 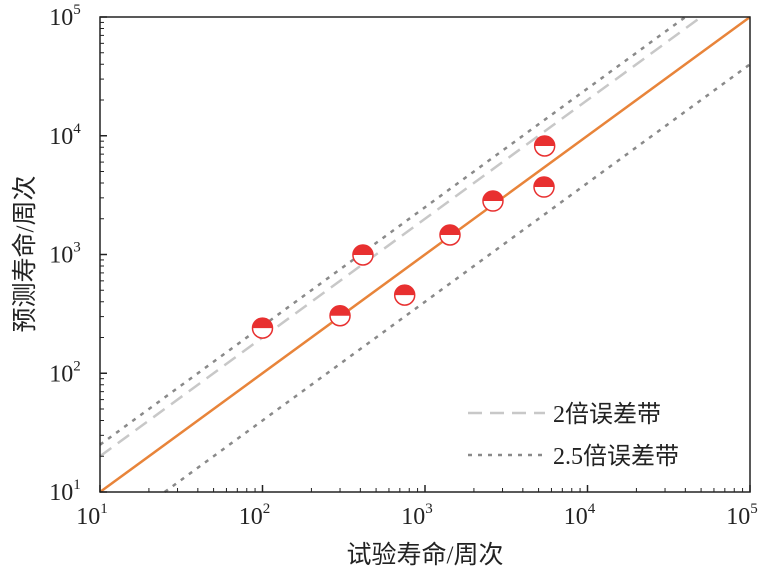 I want to click on x-tick-label: 10³, so click(x=417, y=515).